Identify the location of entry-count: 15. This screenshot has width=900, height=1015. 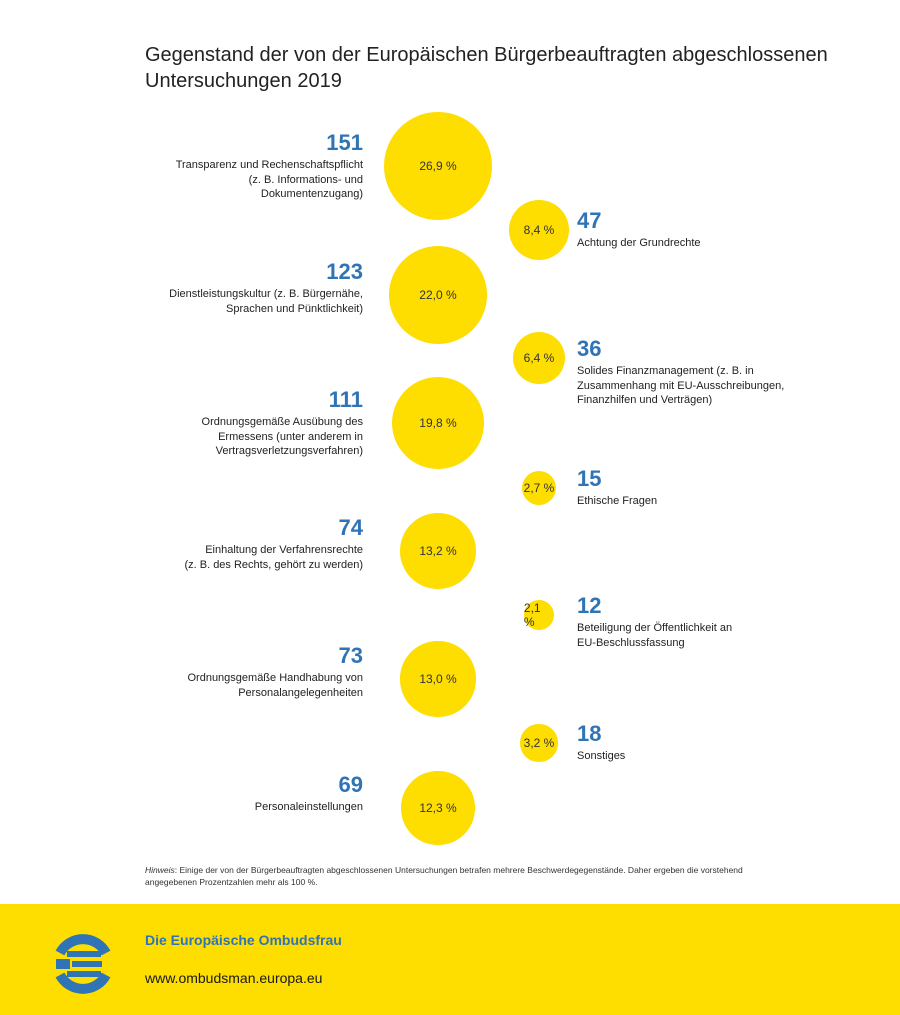
(589, 478).